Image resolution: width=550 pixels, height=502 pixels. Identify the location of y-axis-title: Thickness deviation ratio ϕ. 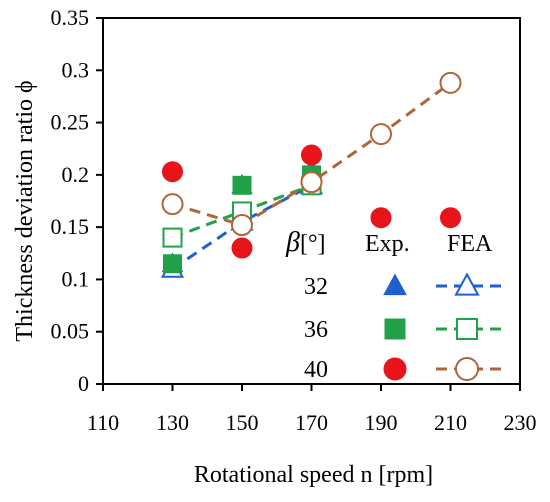
(25, 210).